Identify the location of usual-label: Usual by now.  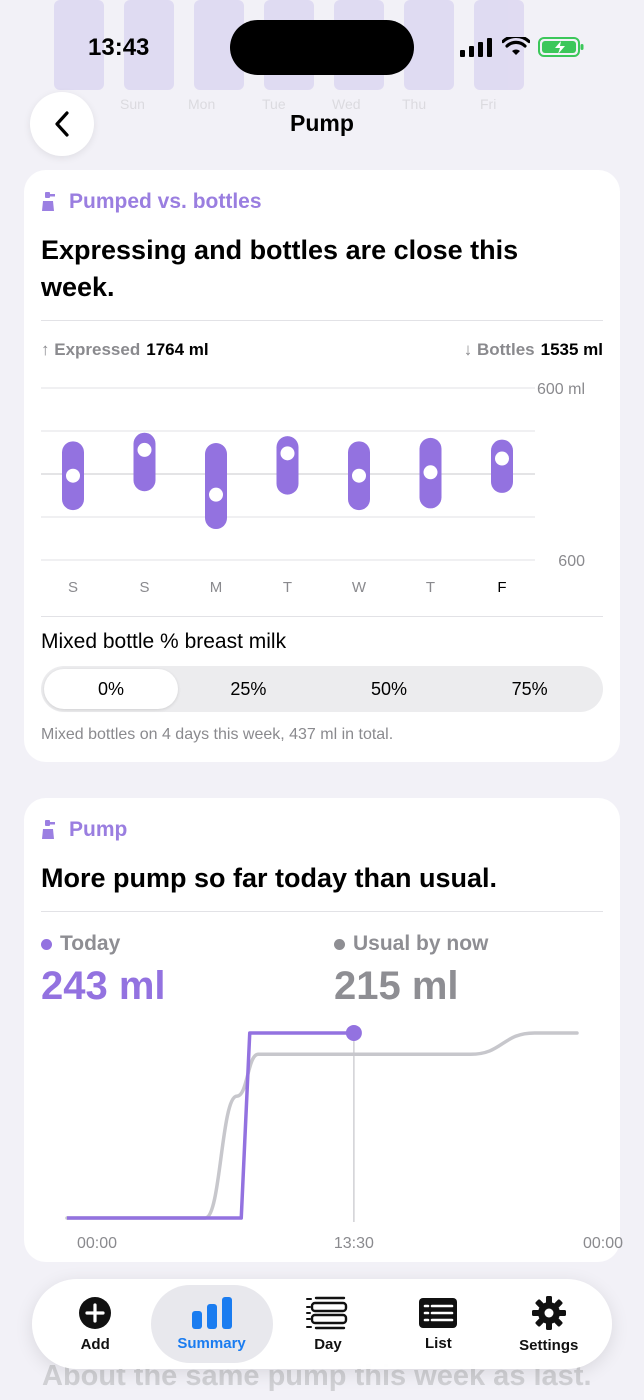
(421, 943).